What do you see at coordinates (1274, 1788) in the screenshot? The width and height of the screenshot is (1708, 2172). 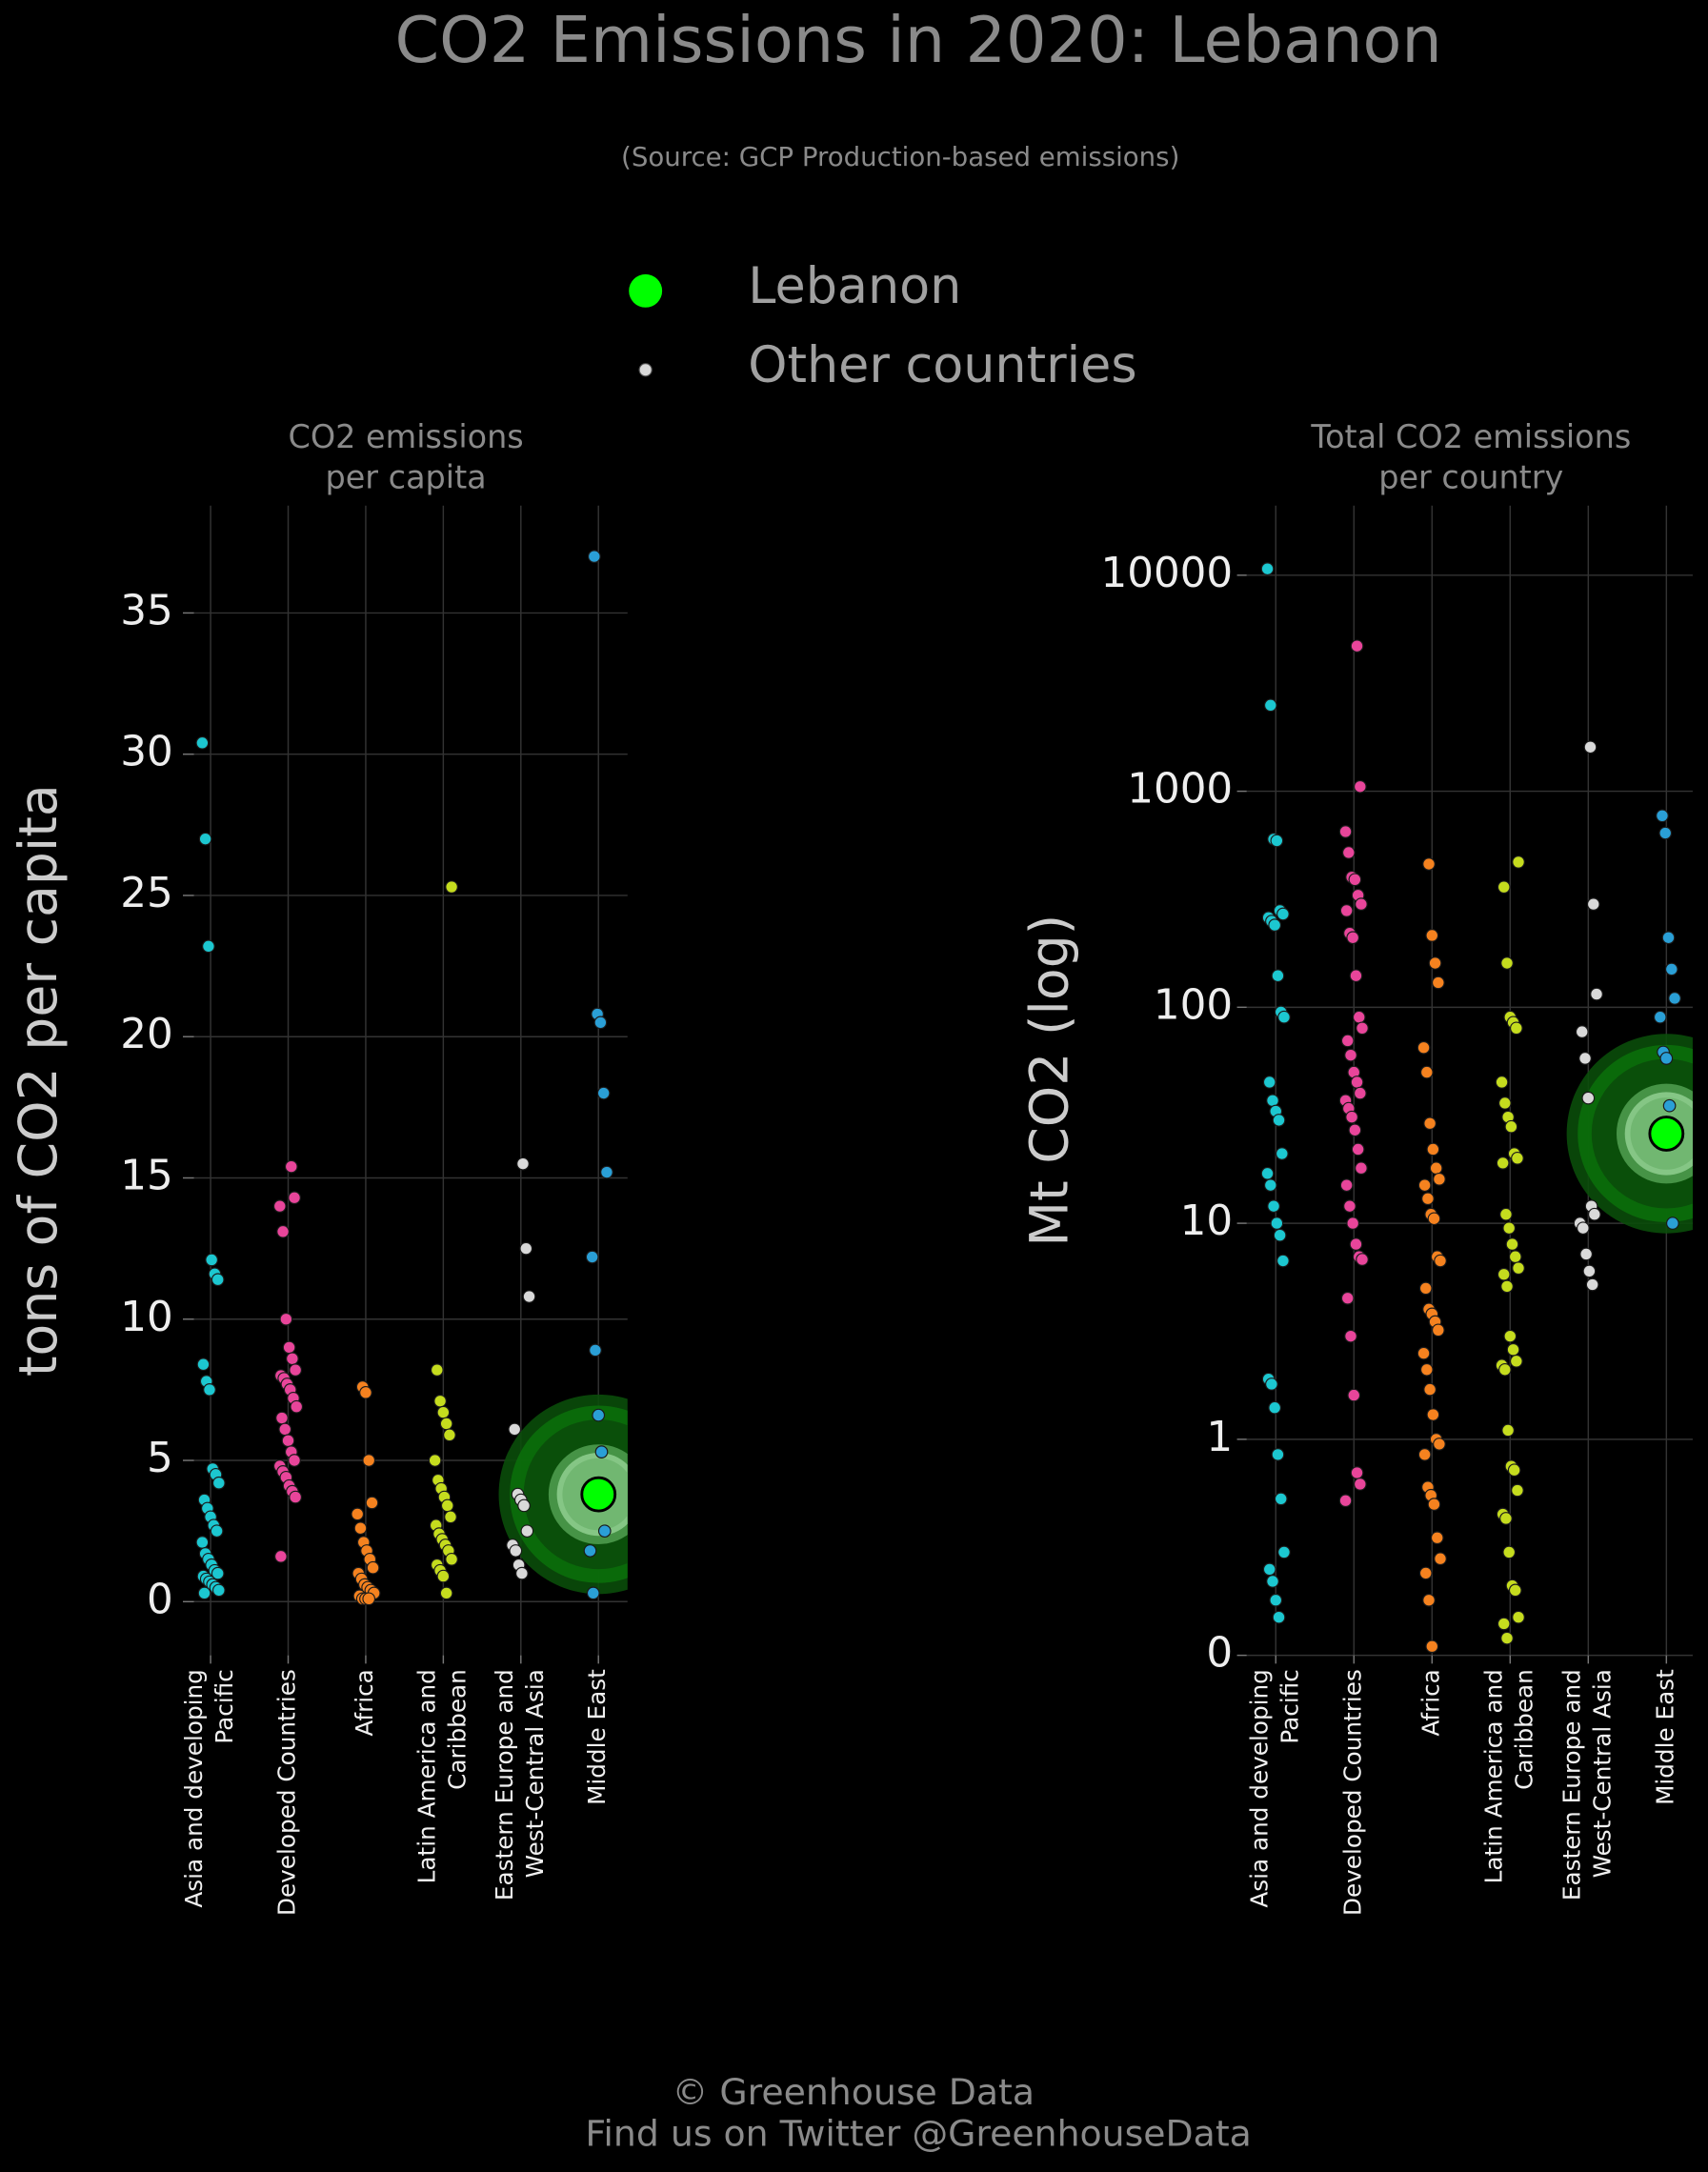 I see `x-tick-label: Asia and developing Pacific` at bounding box center [1274, 1788].